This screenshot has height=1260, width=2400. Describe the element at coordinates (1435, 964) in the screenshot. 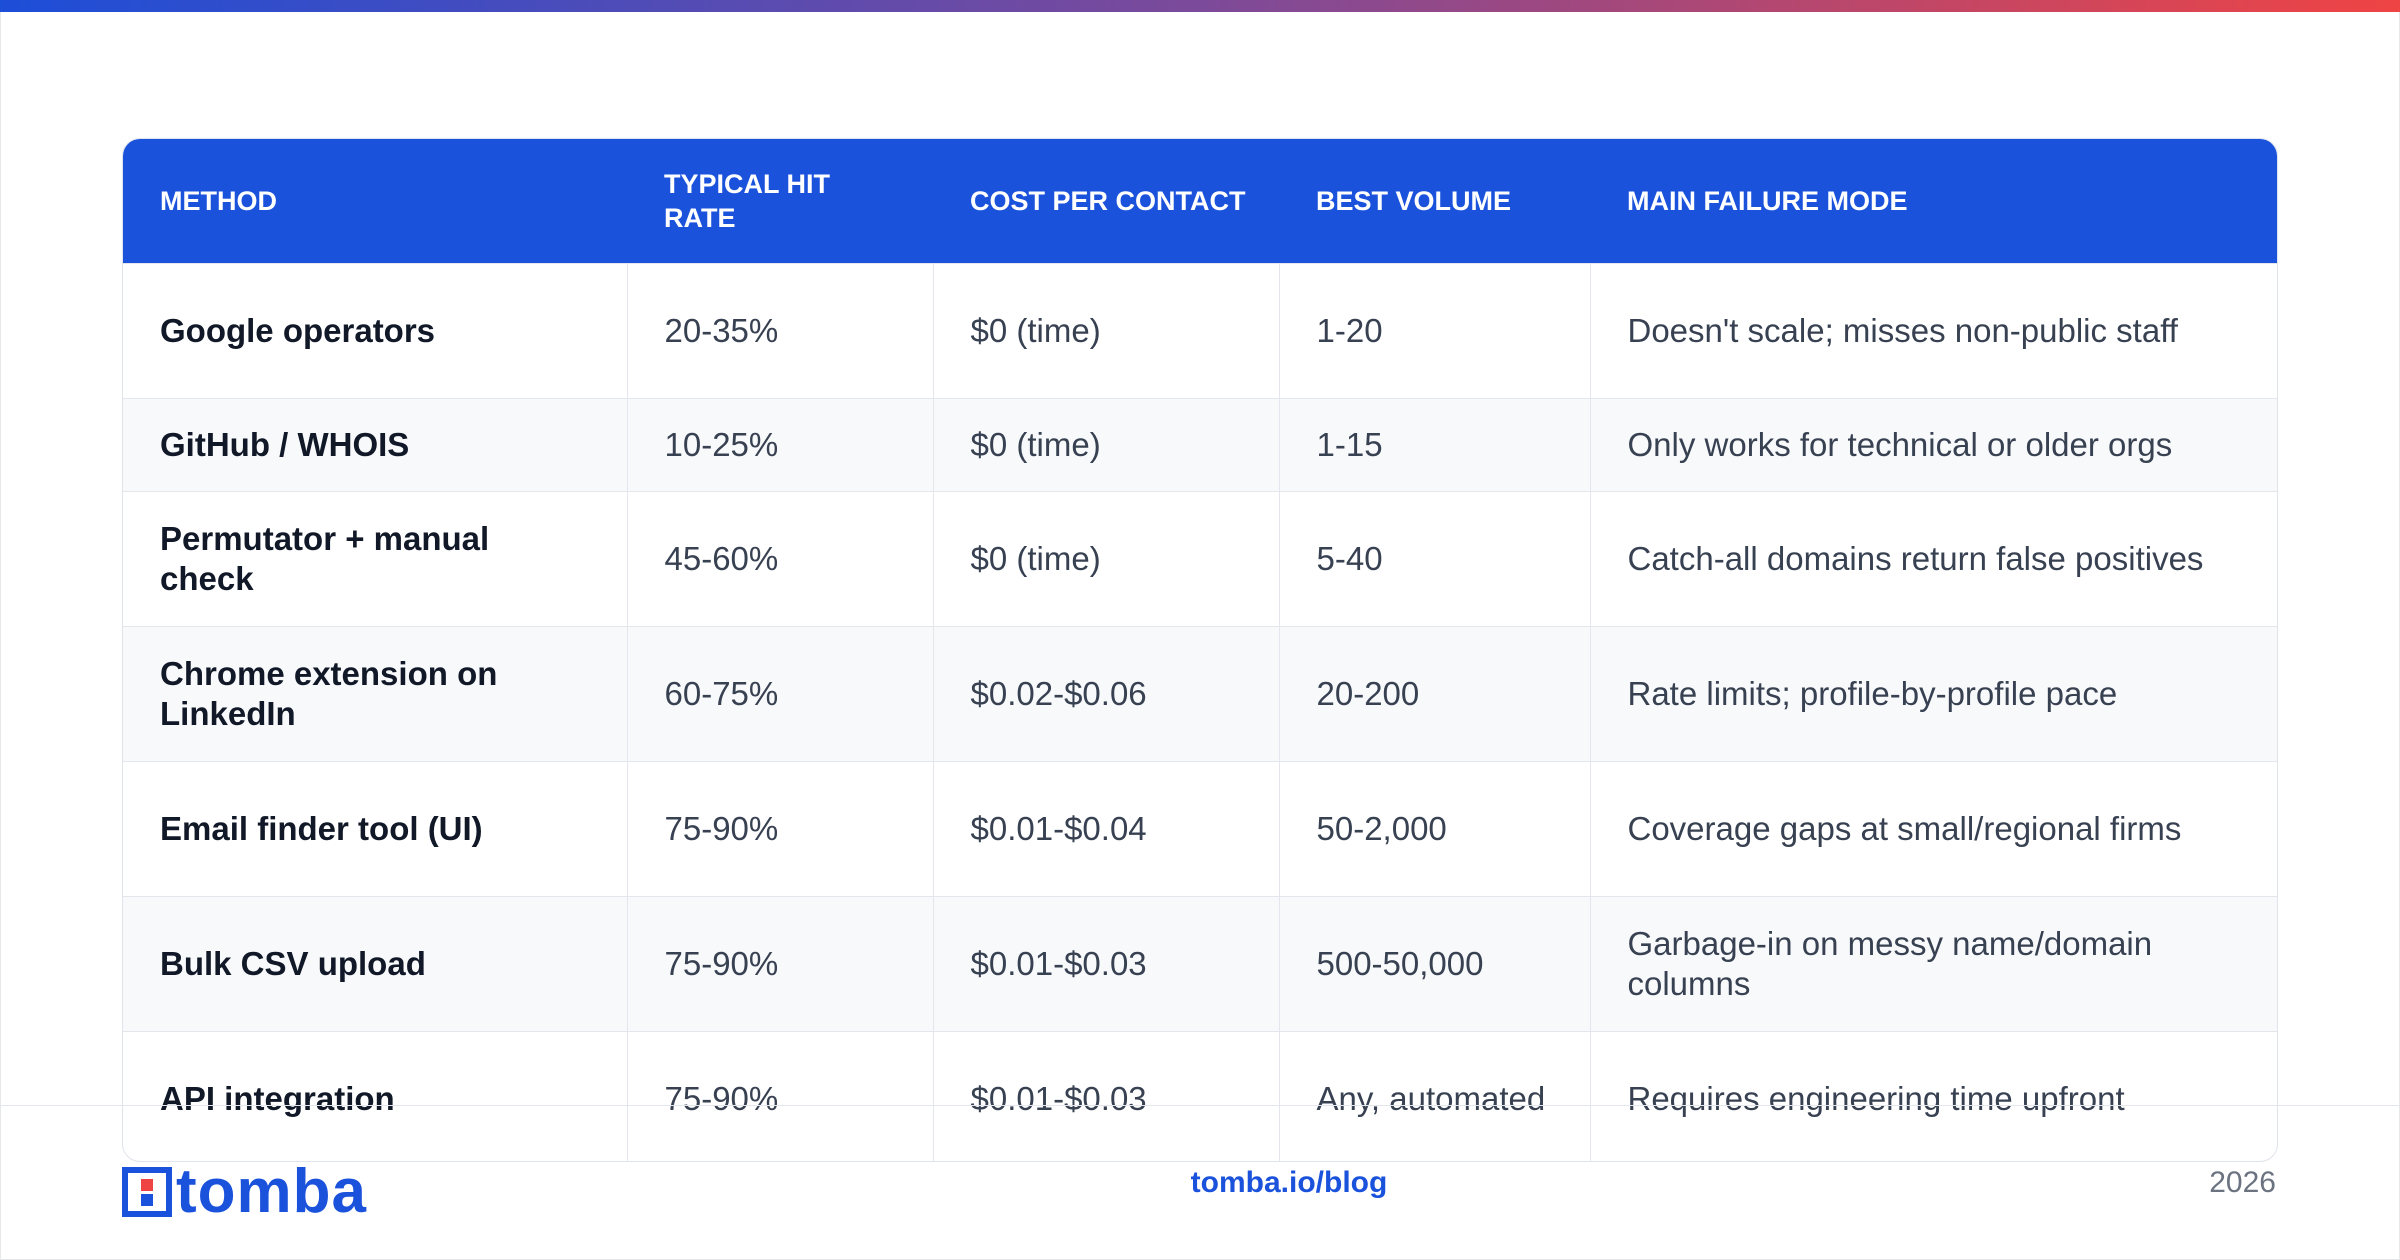

I see `table-cell: 500-50,000` at that location.